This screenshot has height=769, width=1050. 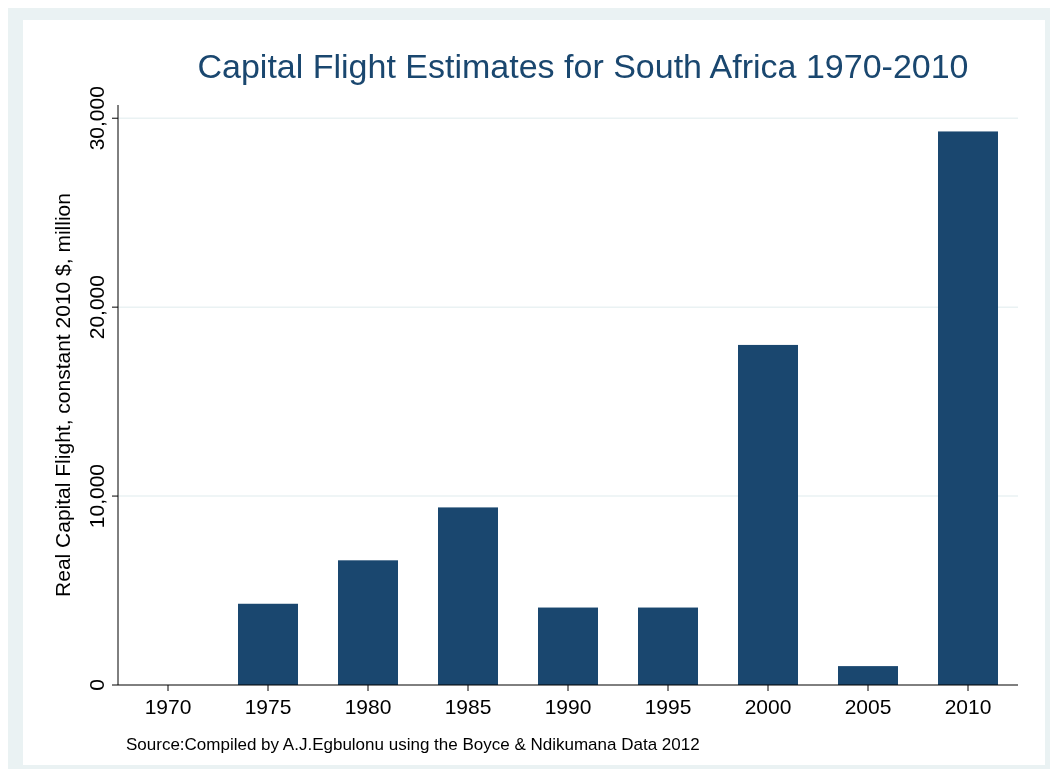 I want to click on y-tick-label: 30,000, so click(x=96, y=118).